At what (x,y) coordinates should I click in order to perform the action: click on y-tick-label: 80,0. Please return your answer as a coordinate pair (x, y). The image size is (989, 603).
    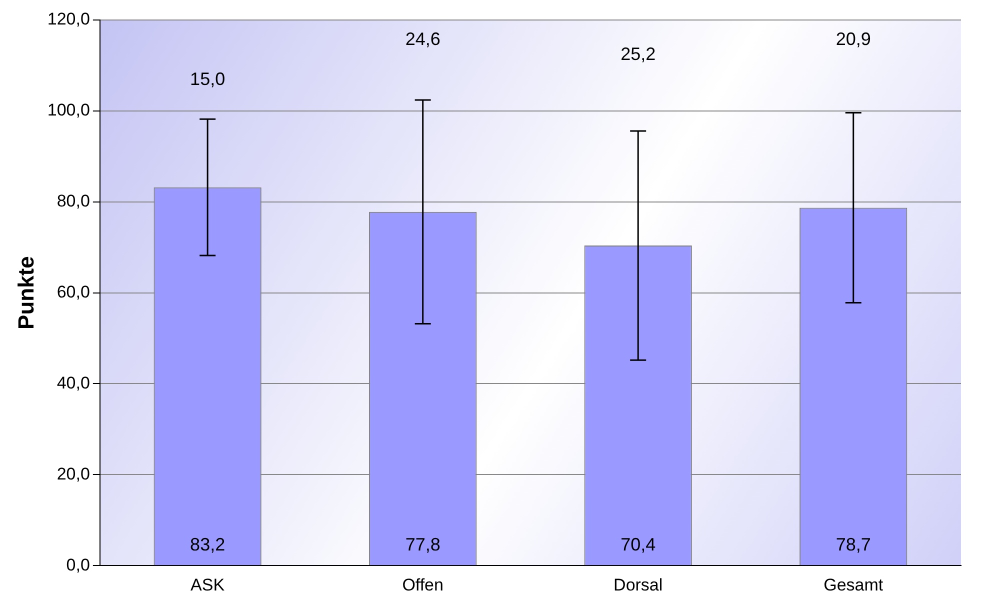
    Looking at the image, I should click on (73, 201).